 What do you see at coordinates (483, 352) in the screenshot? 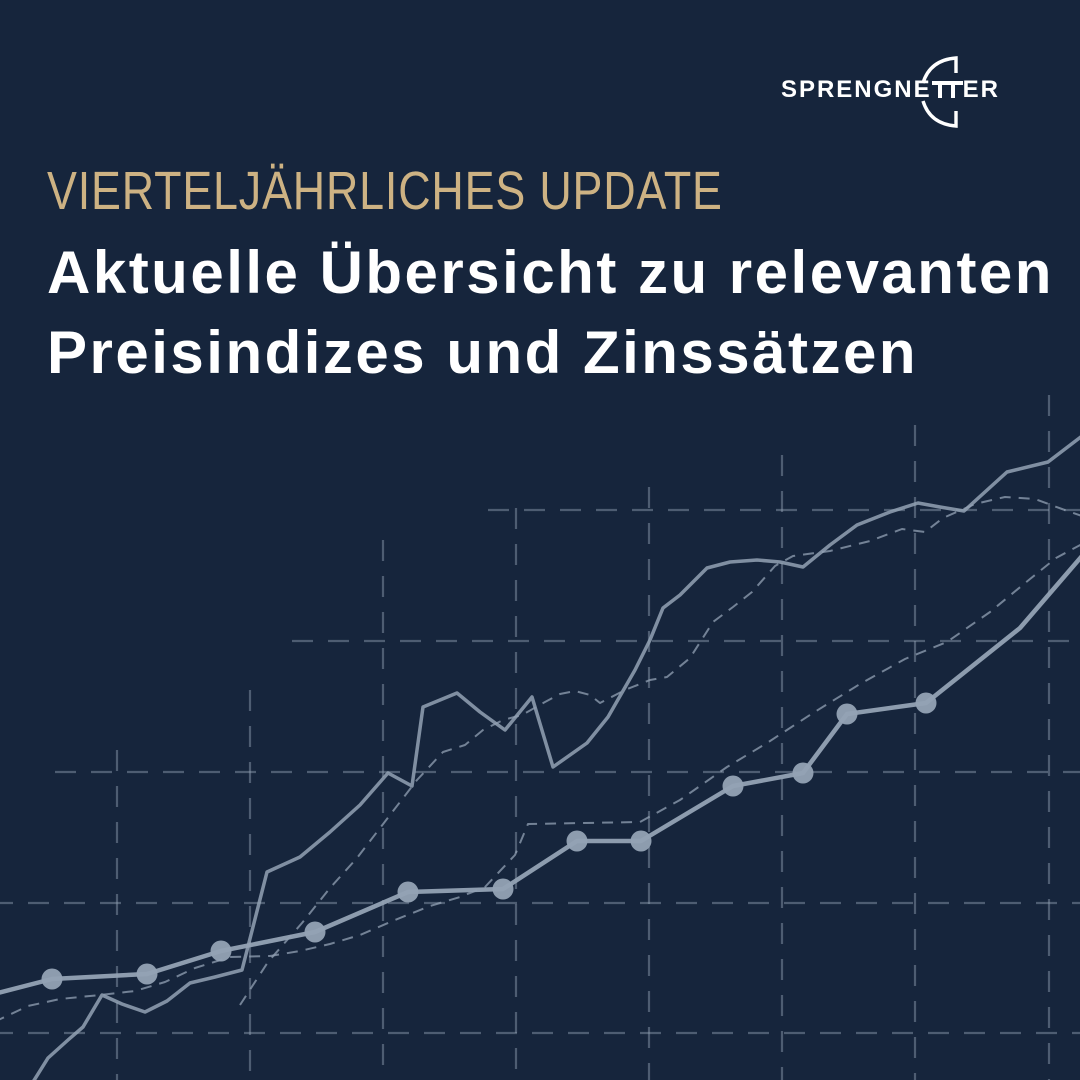
I see `headline-line-2: Preisindizes und Zinssätzen` at bounding box center [483, 352].